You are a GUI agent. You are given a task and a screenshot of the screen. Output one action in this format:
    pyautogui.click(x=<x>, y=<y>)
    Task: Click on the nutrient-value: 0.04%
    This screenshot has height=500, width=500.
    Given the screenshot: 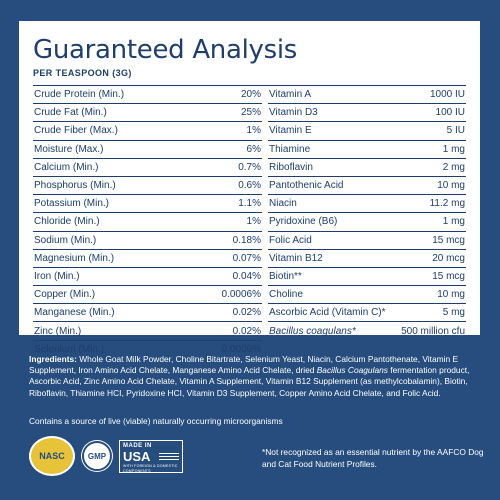 What is the action you would take?
    pyautogui.click(x=246, y=276)
    